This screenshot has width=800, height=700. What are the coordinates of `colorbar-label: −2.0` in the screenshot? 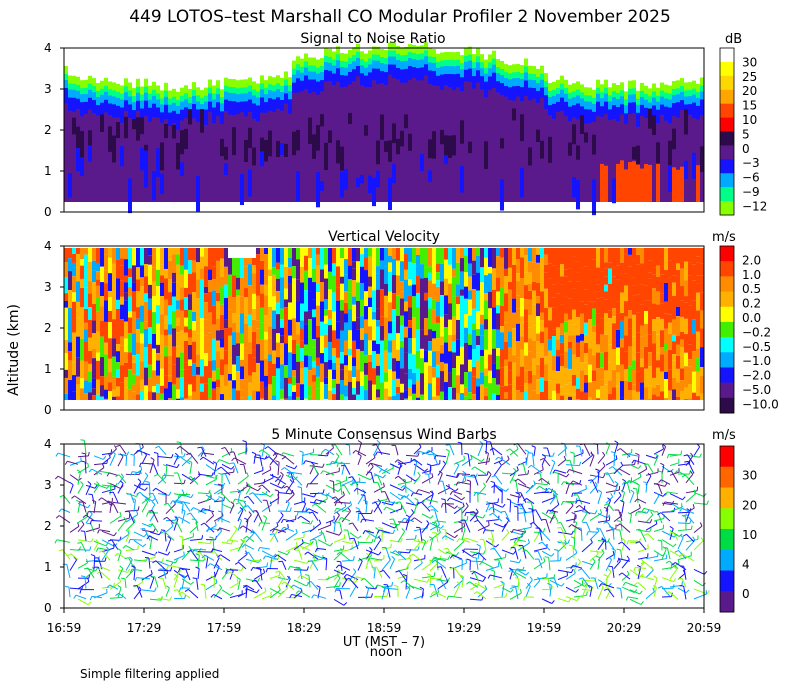 It's located at (756, 376).